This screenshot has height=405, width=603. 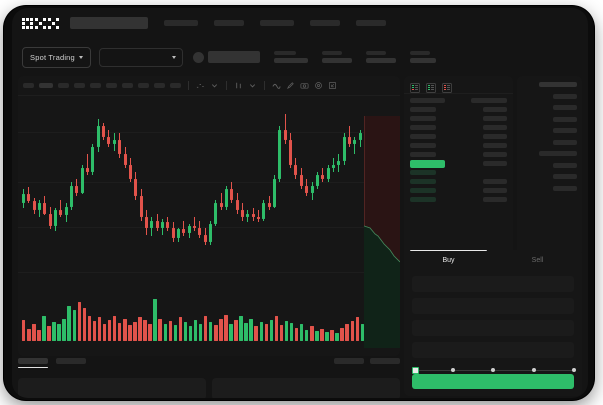 What do you see at coordinates (493, 350) in the screenshot?
I see `total-field` at bounding box center [493, 350].